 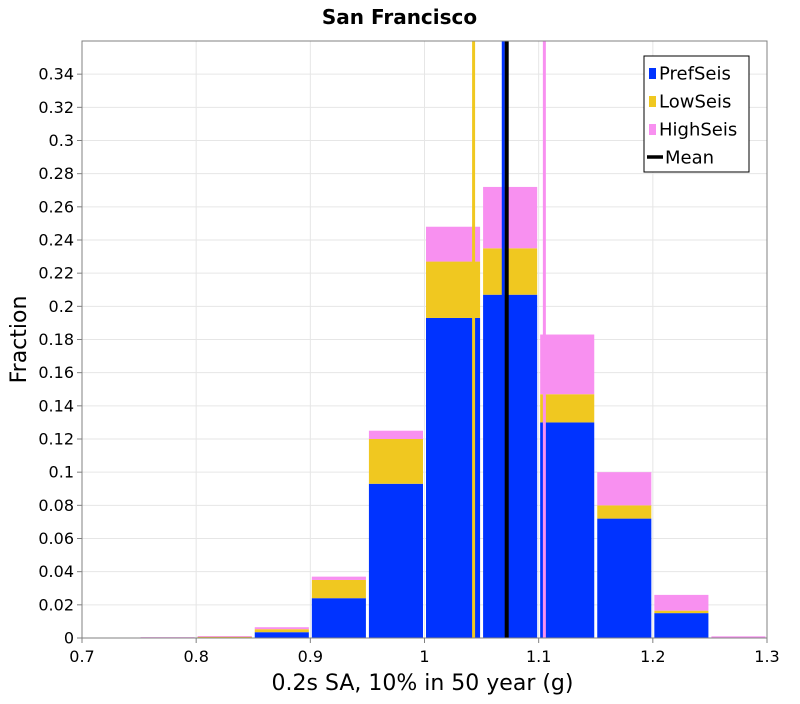 What do you see at coordinates (56, 439) in the screenshot?
I see `y-tick-label: 0.12` at bounding box center [56, 439].